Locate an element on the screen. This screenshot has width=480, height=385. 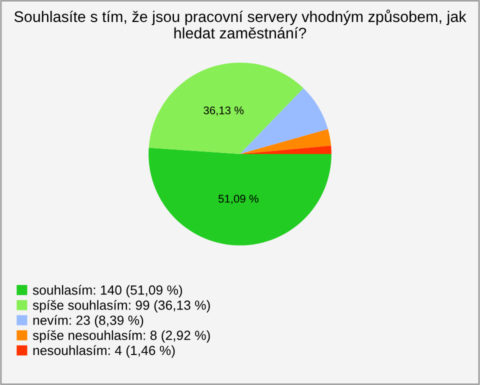
data-label: 51,09 % is located at coordinates (238, 199).